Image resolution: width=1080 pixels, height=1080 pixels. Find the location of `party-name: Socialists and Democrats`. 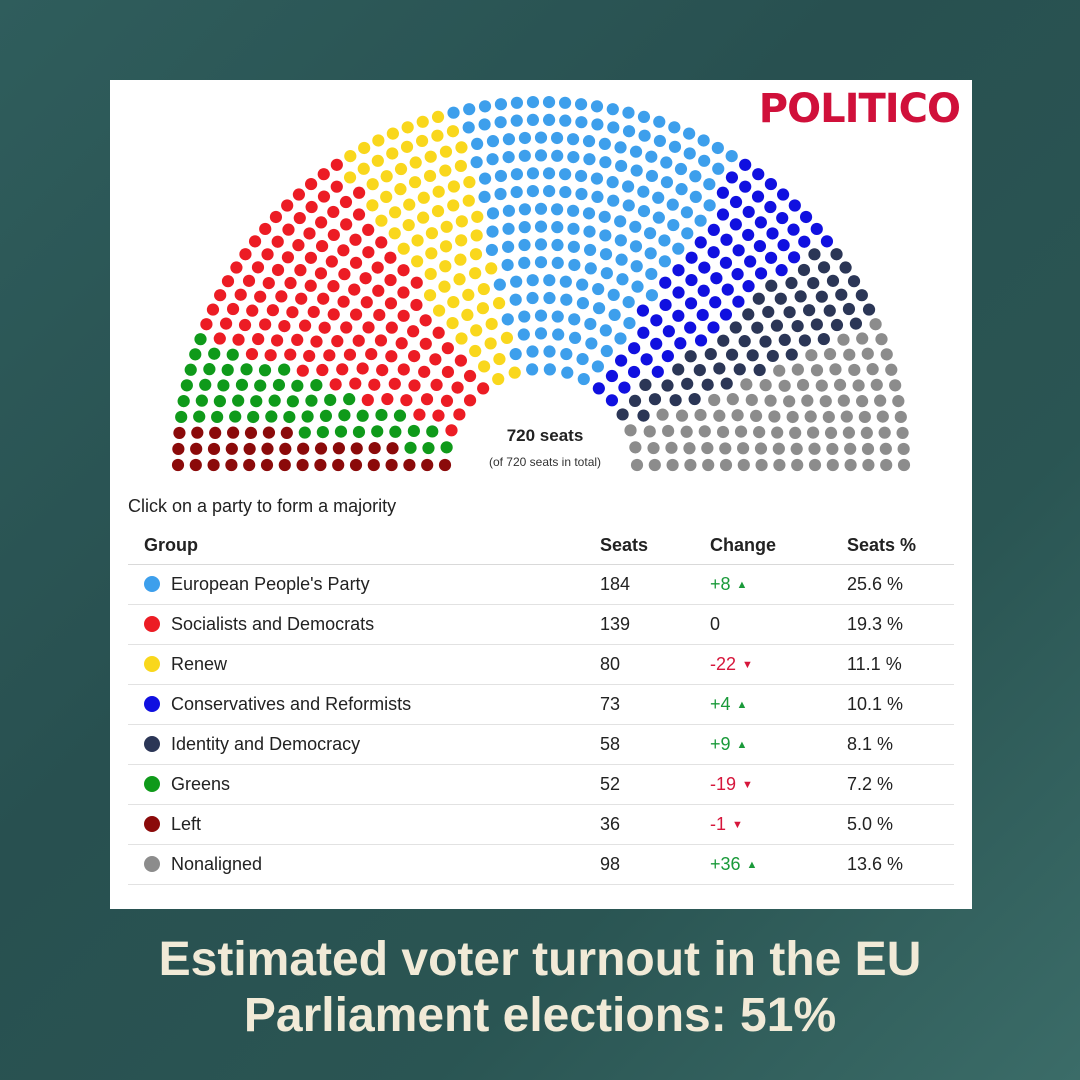

party-name: Socialists and Democrats is located at coordinates (273, 624).